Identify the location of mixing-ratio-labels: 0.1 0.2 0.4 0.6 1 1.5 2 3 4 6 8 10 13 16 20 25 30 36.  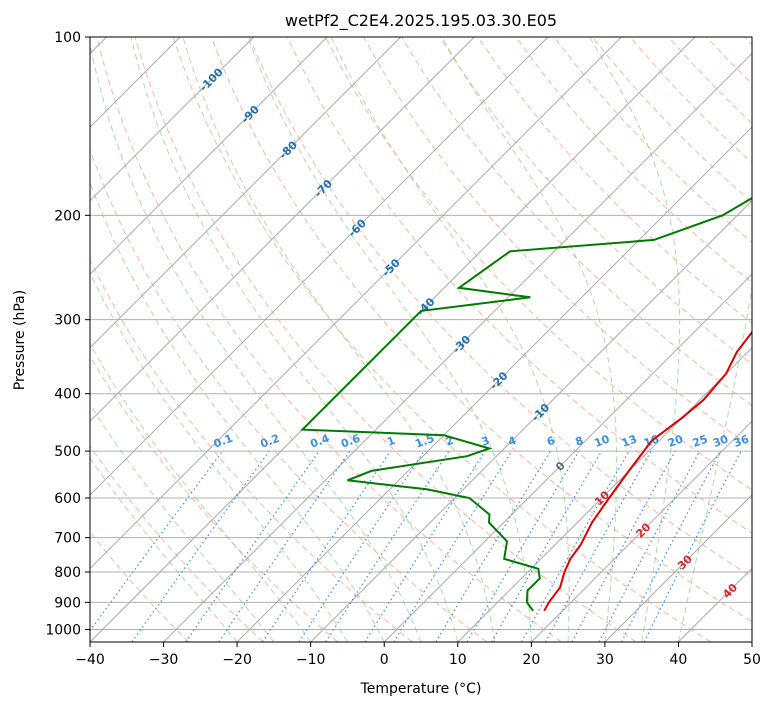
(481, 441).